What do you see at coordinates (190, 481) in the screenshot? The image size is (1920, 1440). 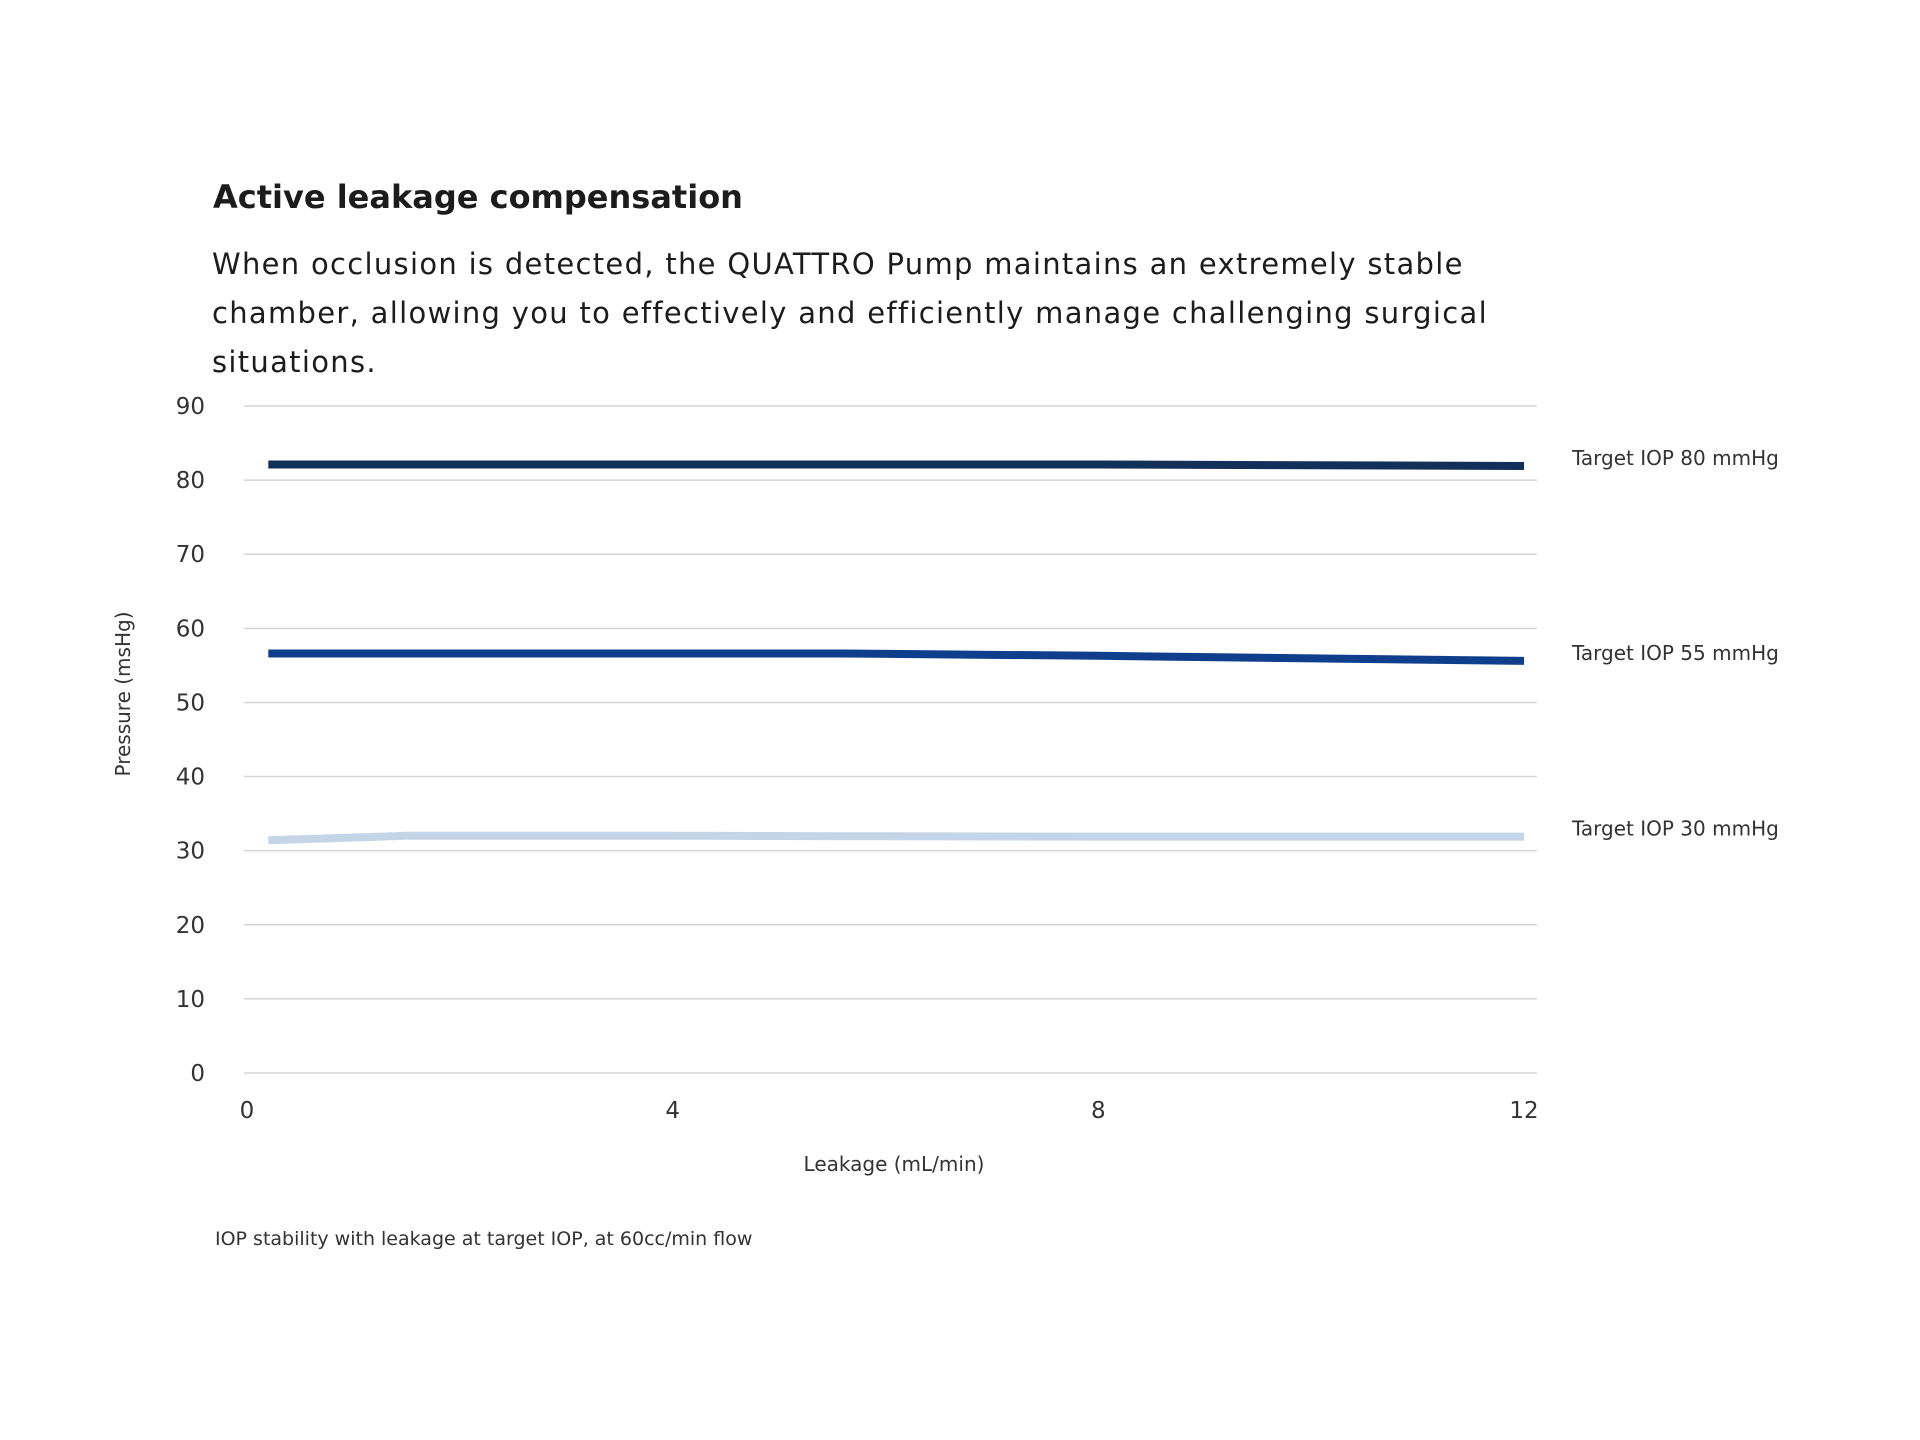 I see `y-tick-label: 80` at bounding box center [190, 481].